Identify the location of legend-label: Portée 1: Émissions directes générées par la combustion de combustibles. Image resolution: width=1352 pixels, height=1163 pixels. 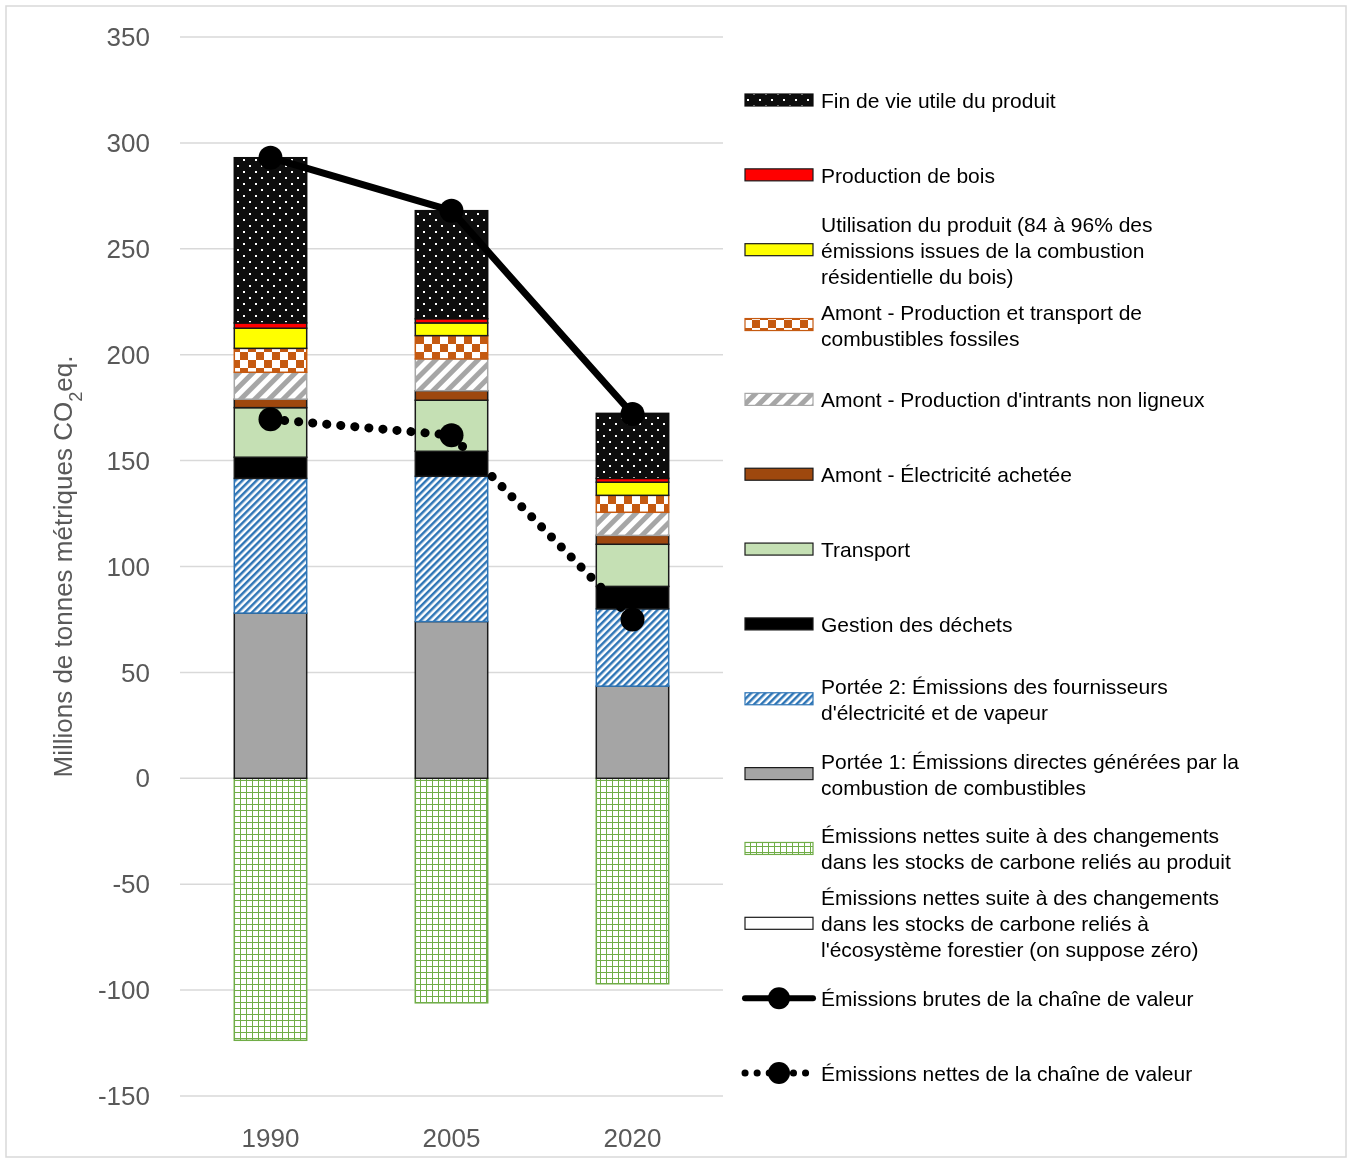
(1030, 774).